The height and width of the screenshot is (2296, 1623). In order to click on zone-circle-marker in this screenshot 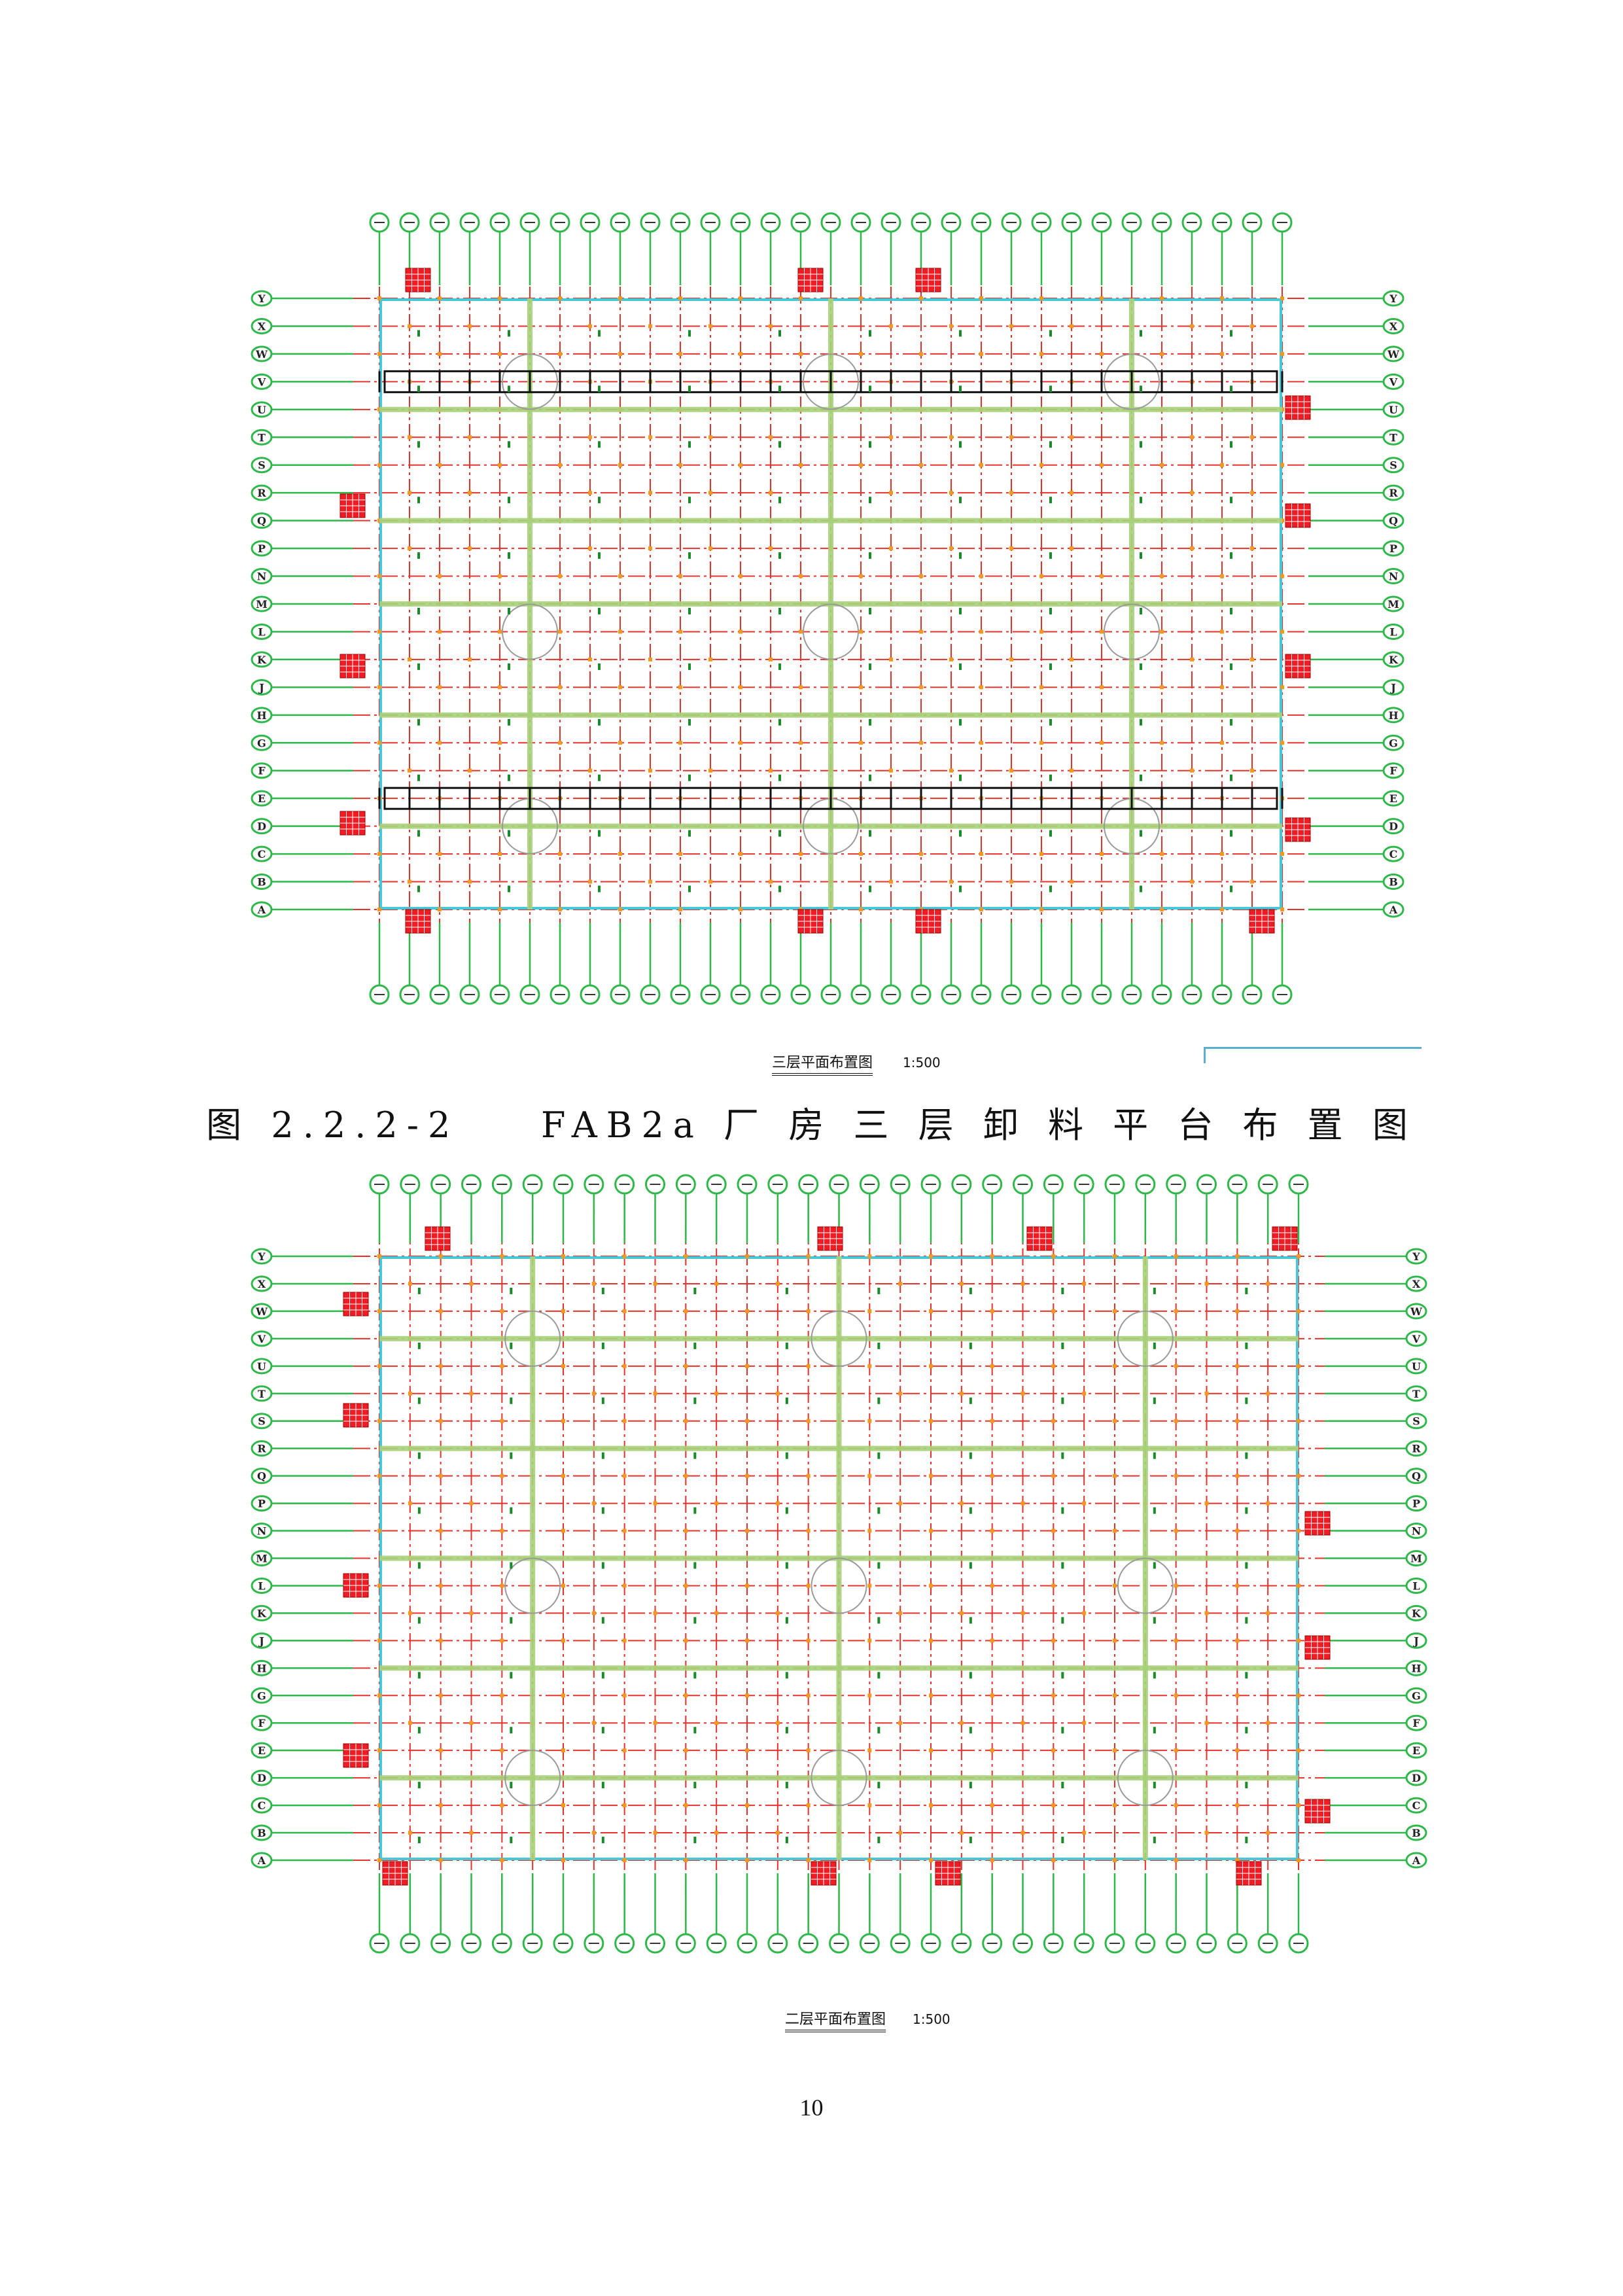, I will do `click(1132, 381)`.